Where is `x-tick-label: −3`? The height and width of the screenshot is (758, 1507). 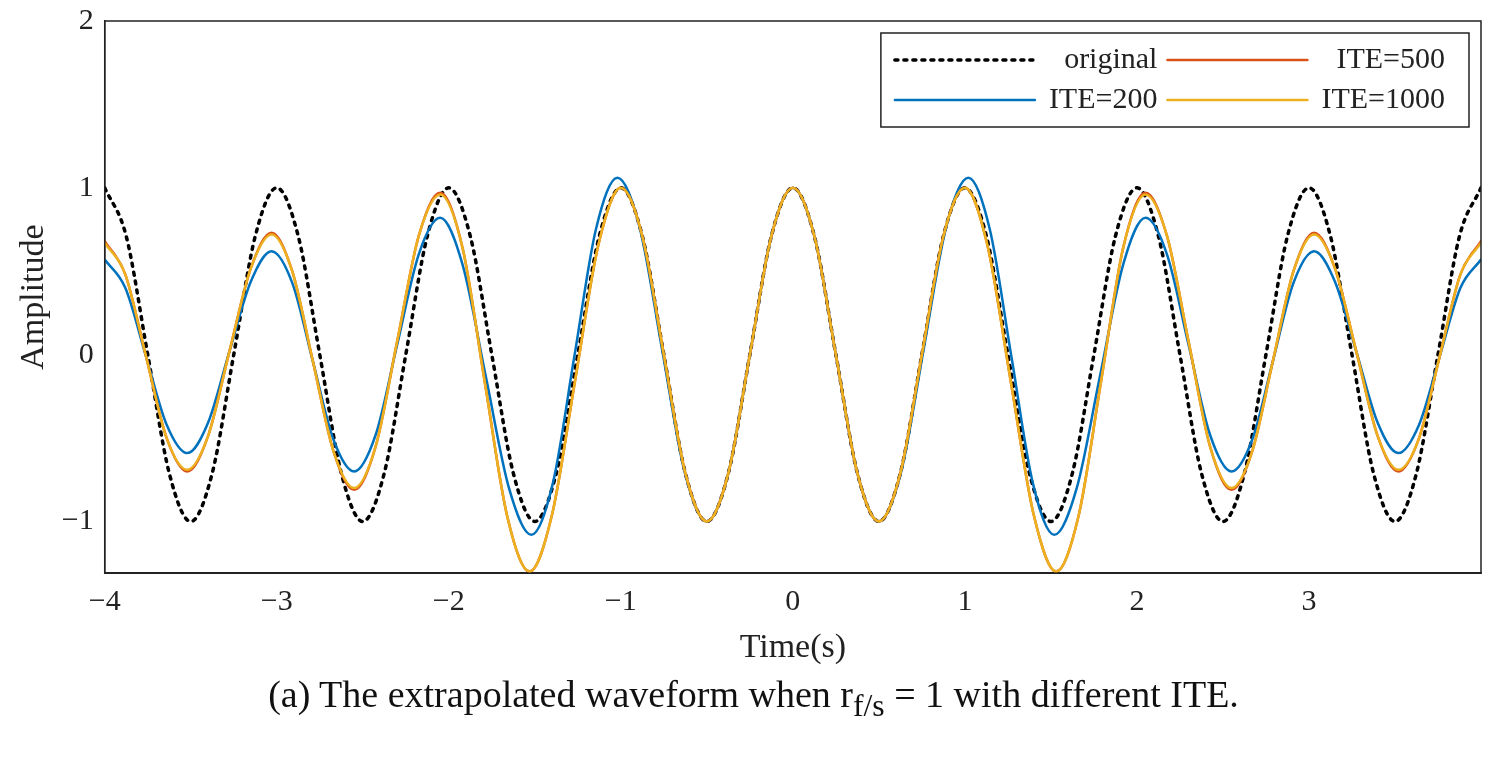 x-tick-label: −3 is located at coordinates (276, 600).